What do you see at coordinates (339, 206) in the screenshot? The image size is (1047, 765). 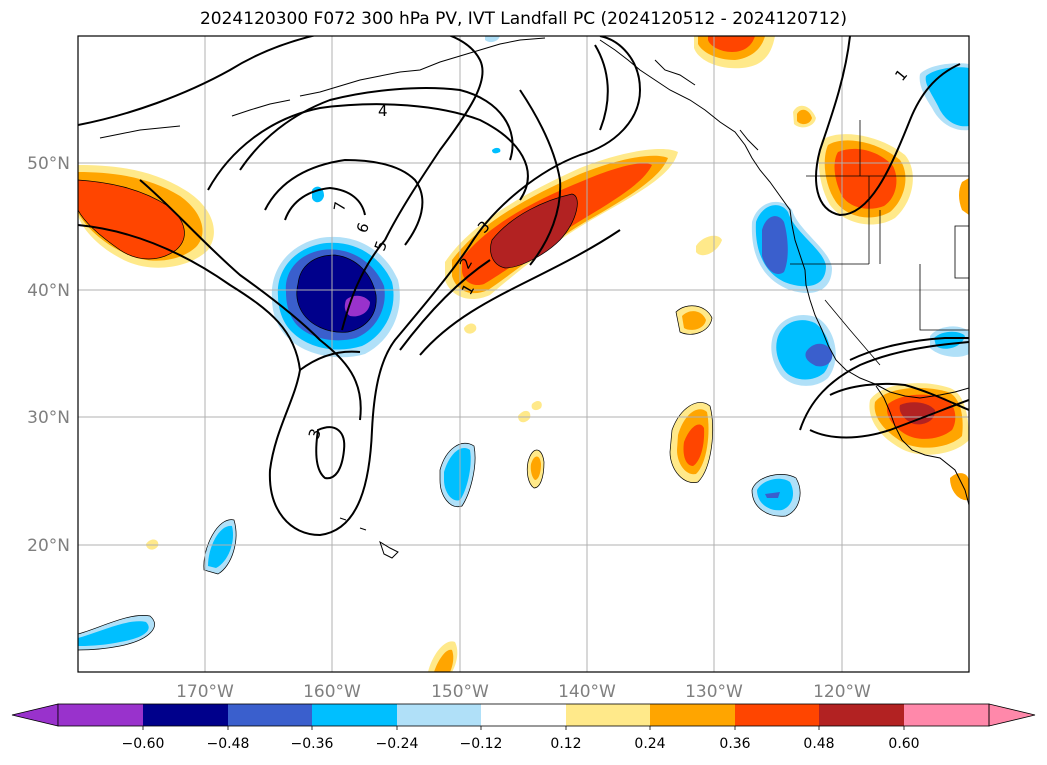 I see `contour-label: 7` at bounding box center [339, 206].